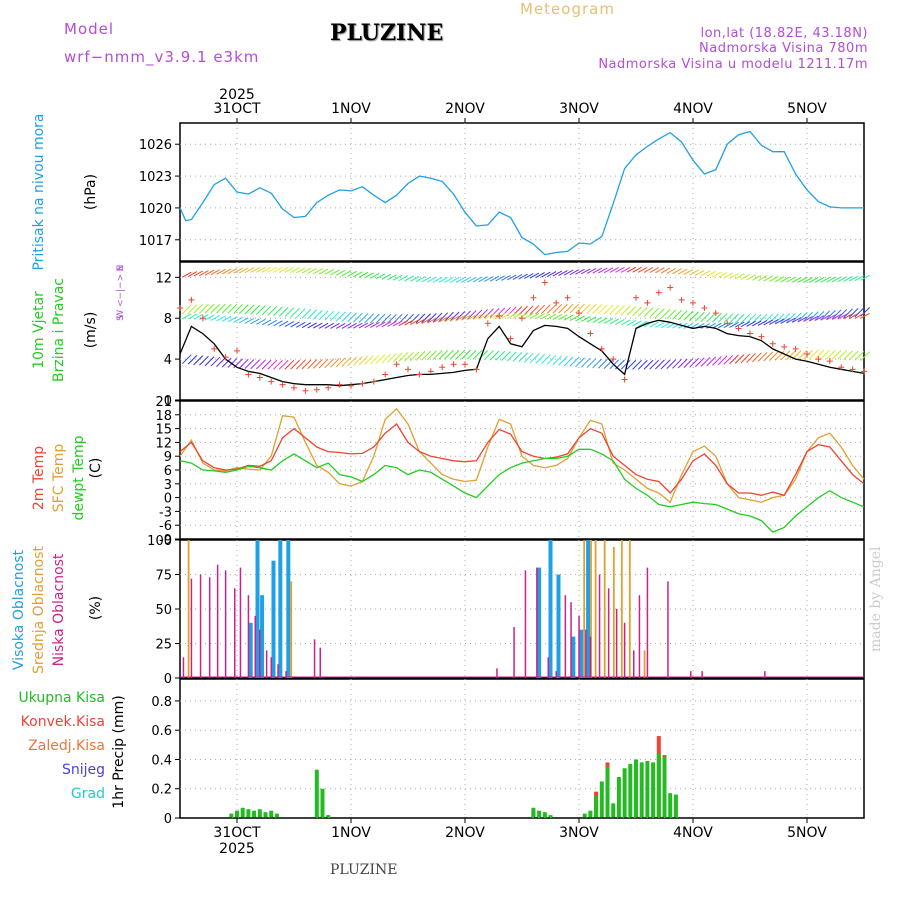 The image size is (900, 900). Describe the element at coordinates (522, 460) in the screenshot. I see `temp-2m-line` at that location.